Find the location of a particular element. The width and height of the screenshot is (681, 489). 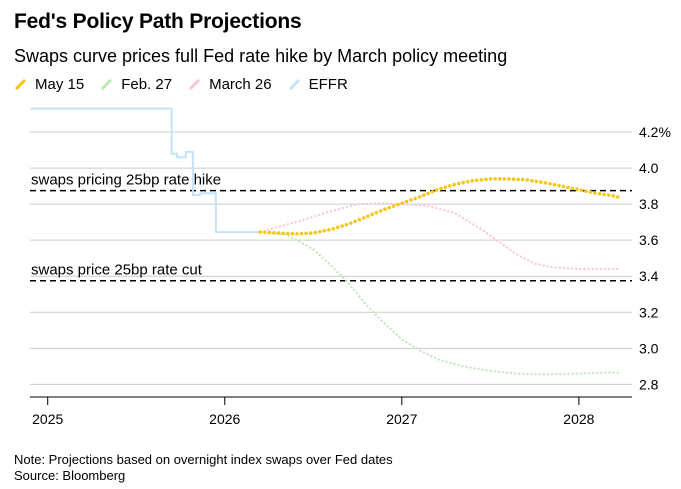

y-tick-label: 4.0 is located at coordinates (649, 168).